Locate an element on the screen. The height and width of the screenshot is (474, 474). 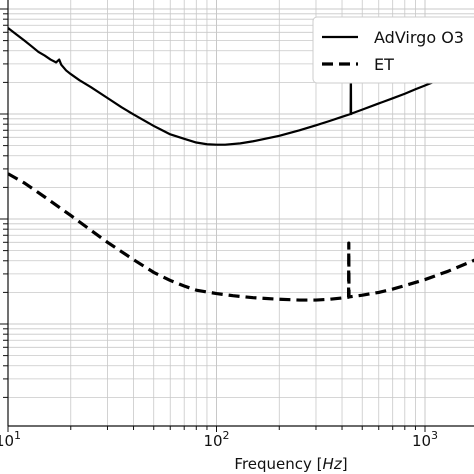
x-axis-label-bracket: ] is located at coordinates (345, 464).